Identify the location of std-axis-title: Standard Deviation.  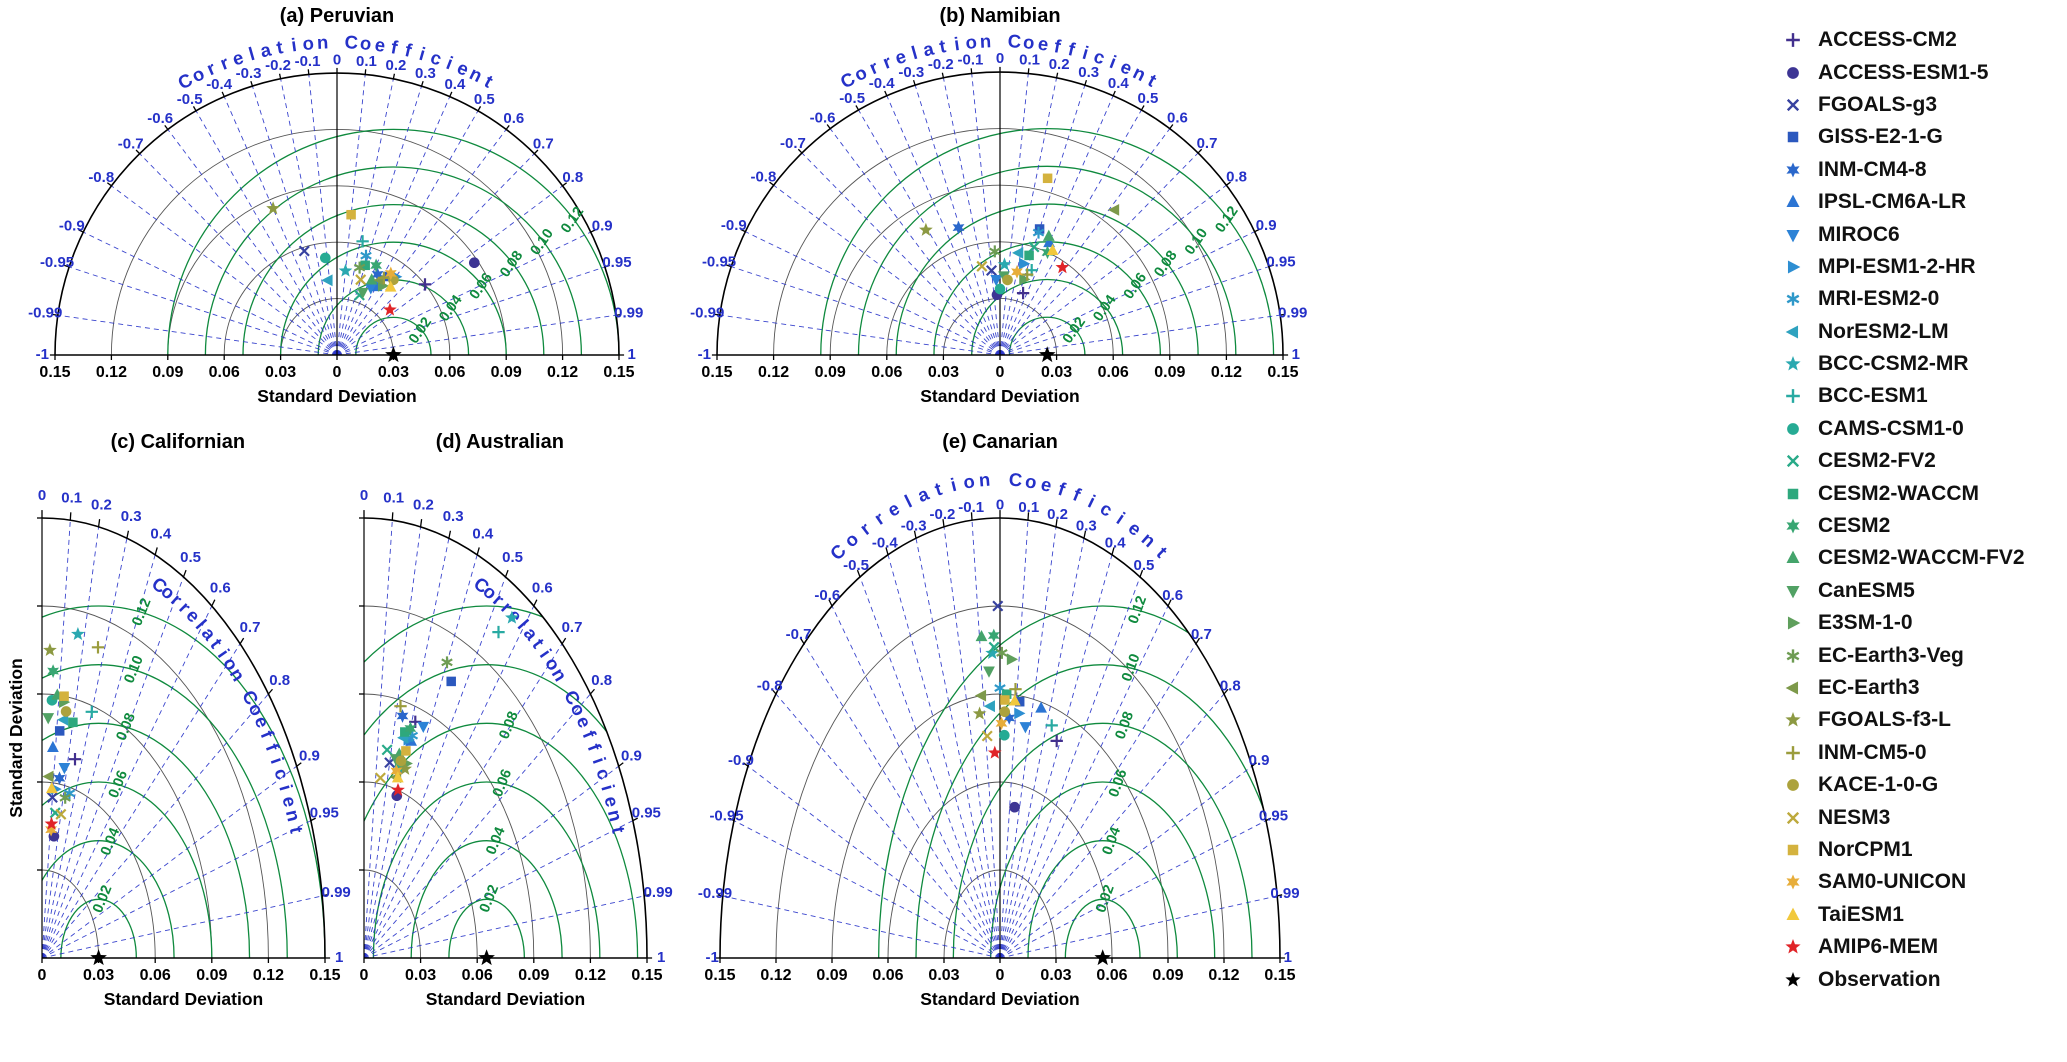
(336, 396).